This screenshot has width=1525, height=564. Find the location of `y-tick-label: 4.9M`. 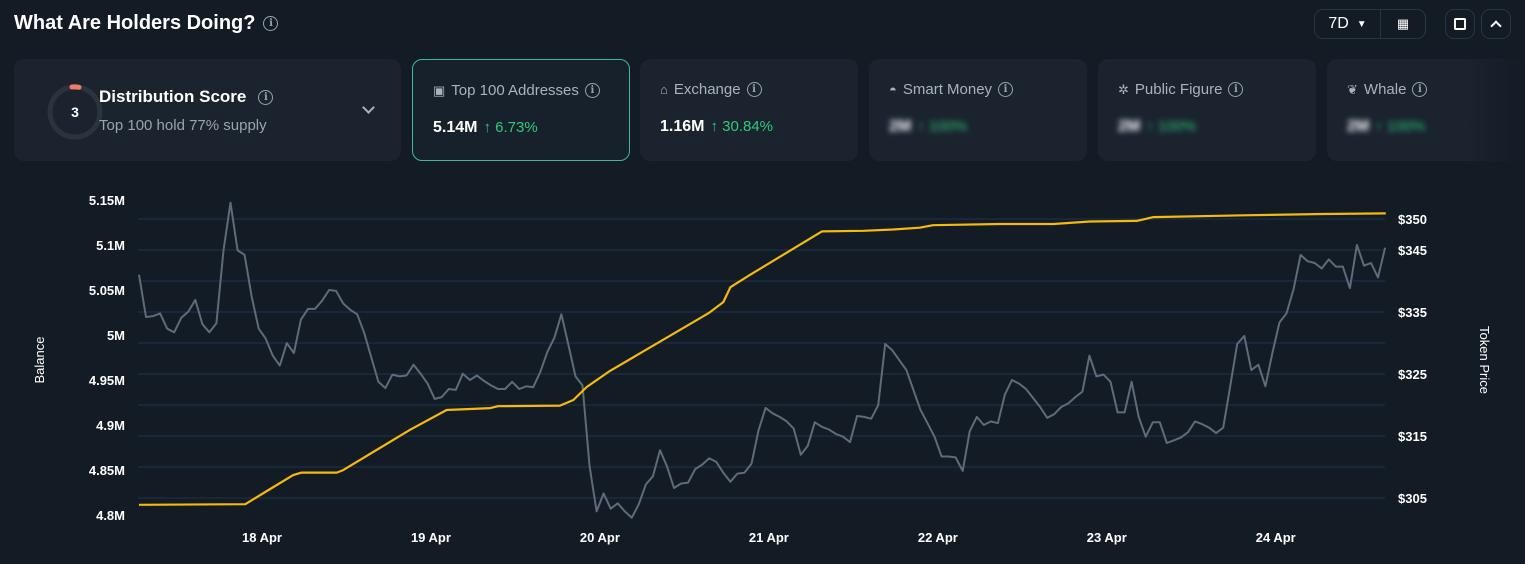

y-tick-label: 4.9M is located at coordinates (110, 425).